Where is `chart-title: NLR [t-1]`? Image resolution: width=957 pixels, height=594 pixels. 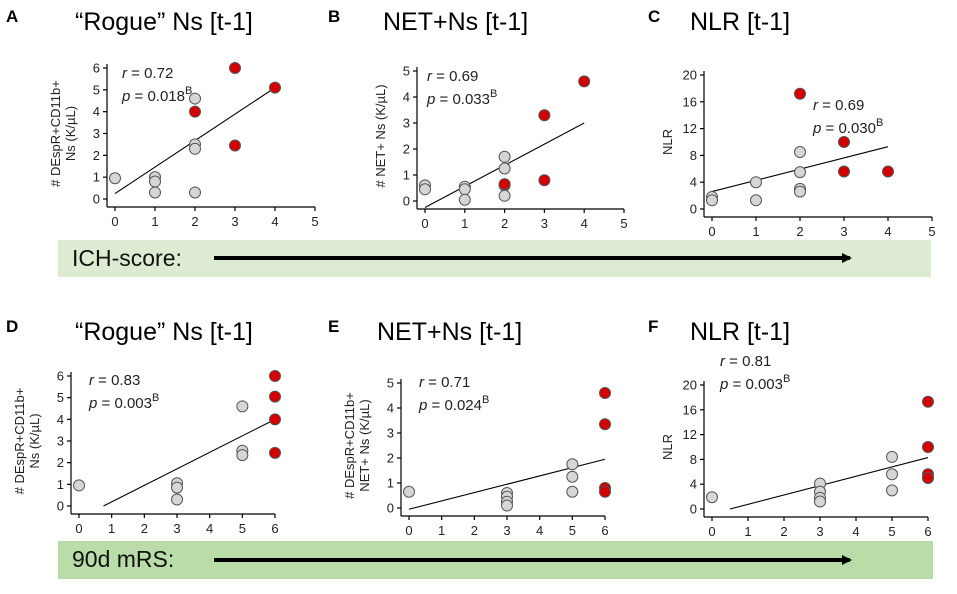
chart-title: NLR [t-1] is located at coordinates (740, 332).